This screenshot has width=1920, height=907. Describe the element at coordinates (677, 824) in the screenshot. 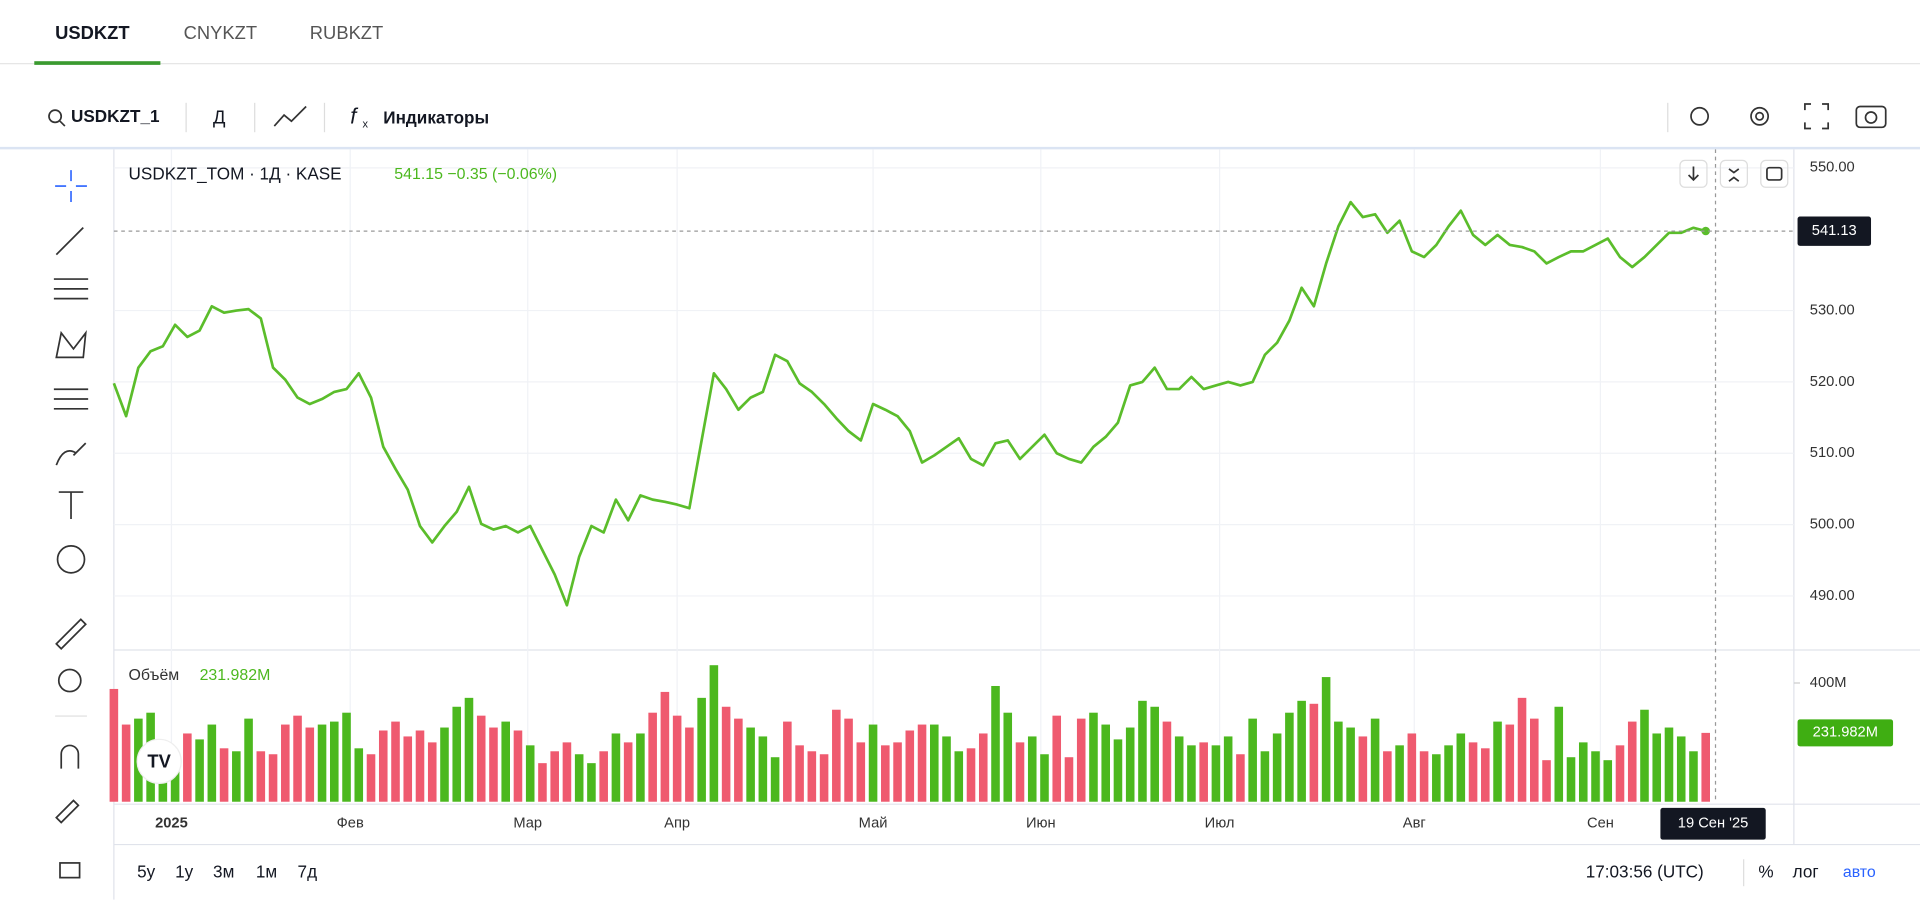

I see `x-tick-label: Апр` at that location.